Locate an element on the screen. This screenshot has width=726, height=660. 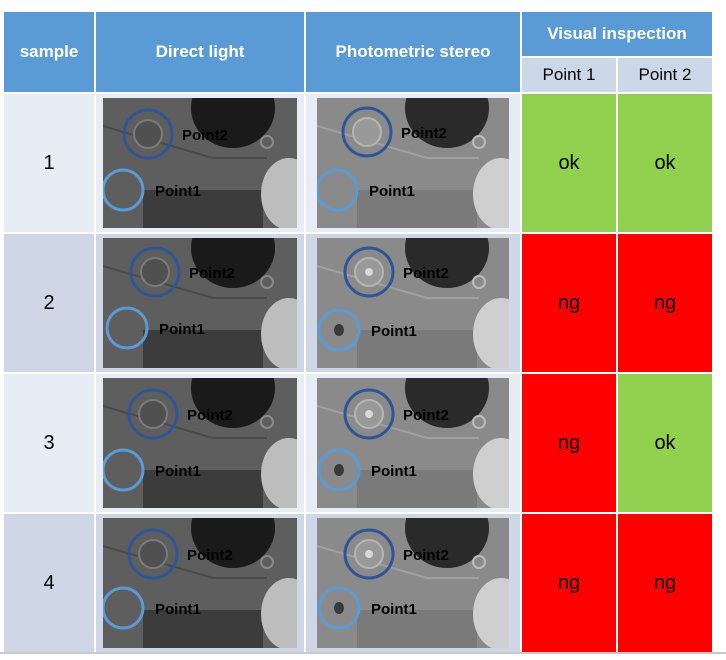
result-point1: ok is located at coordinates (570, 164).